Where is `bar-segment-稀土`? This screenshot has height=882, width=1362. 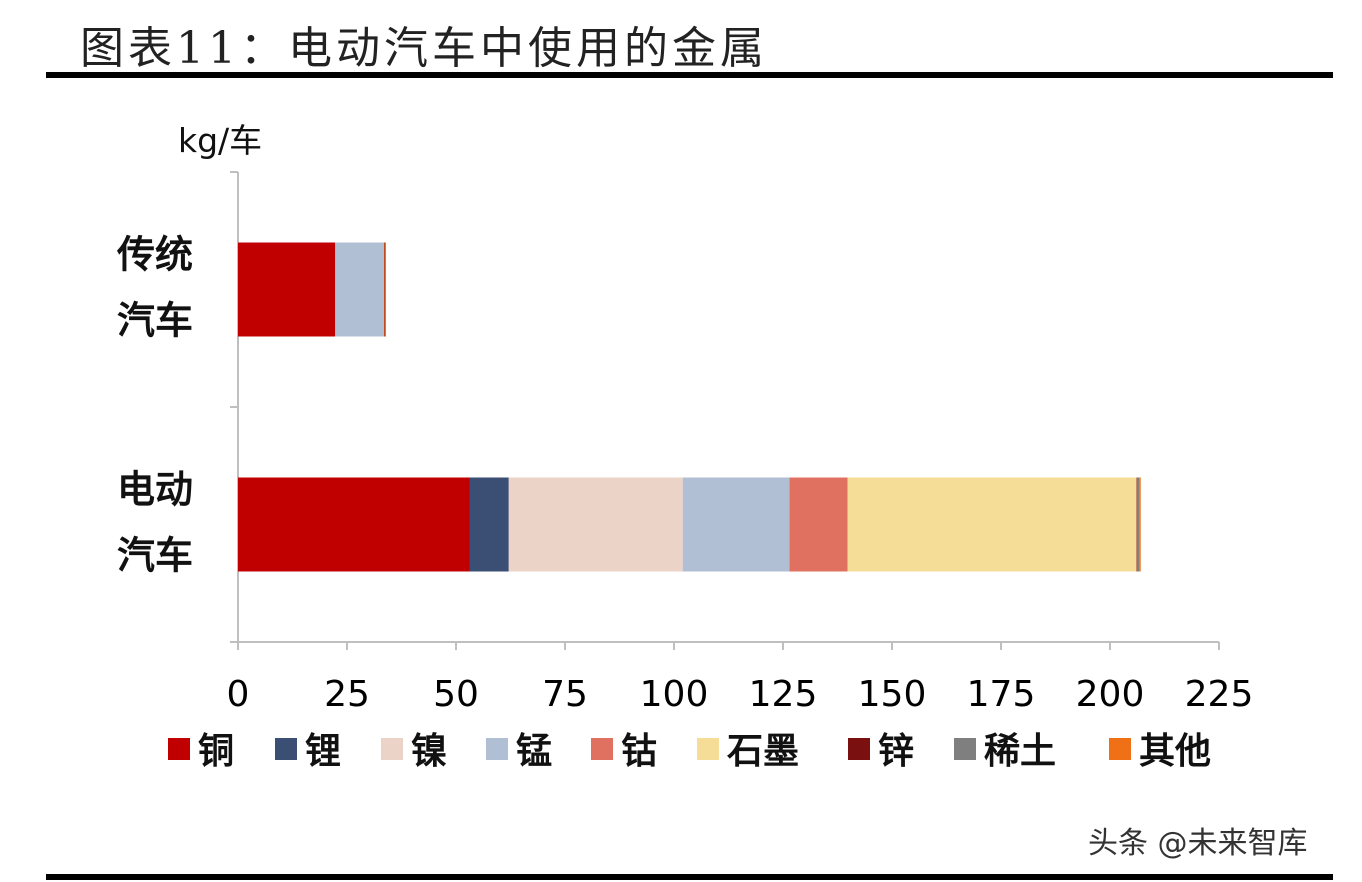 bar-segment-稀土 is located at coordinates (1138, 524).